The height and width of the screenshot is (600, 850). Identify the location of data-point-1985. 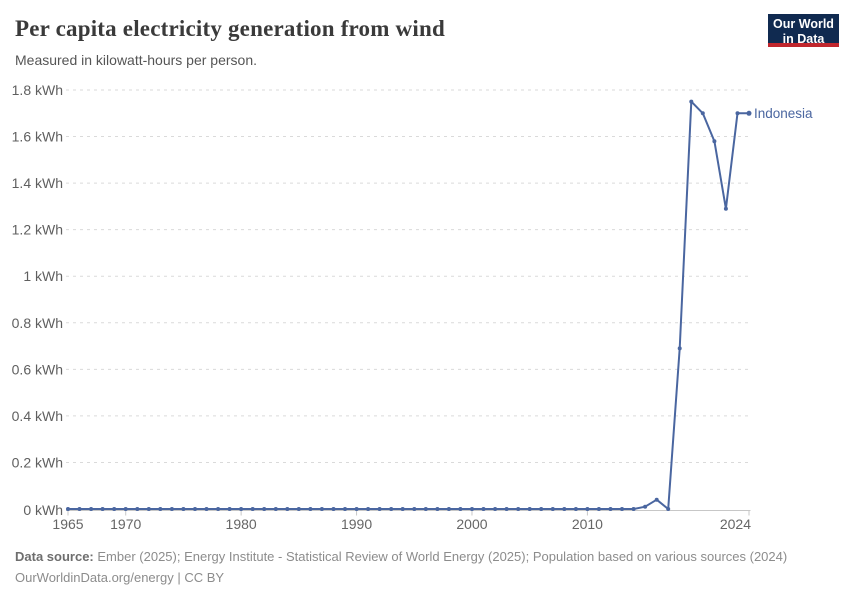
(298, 509).